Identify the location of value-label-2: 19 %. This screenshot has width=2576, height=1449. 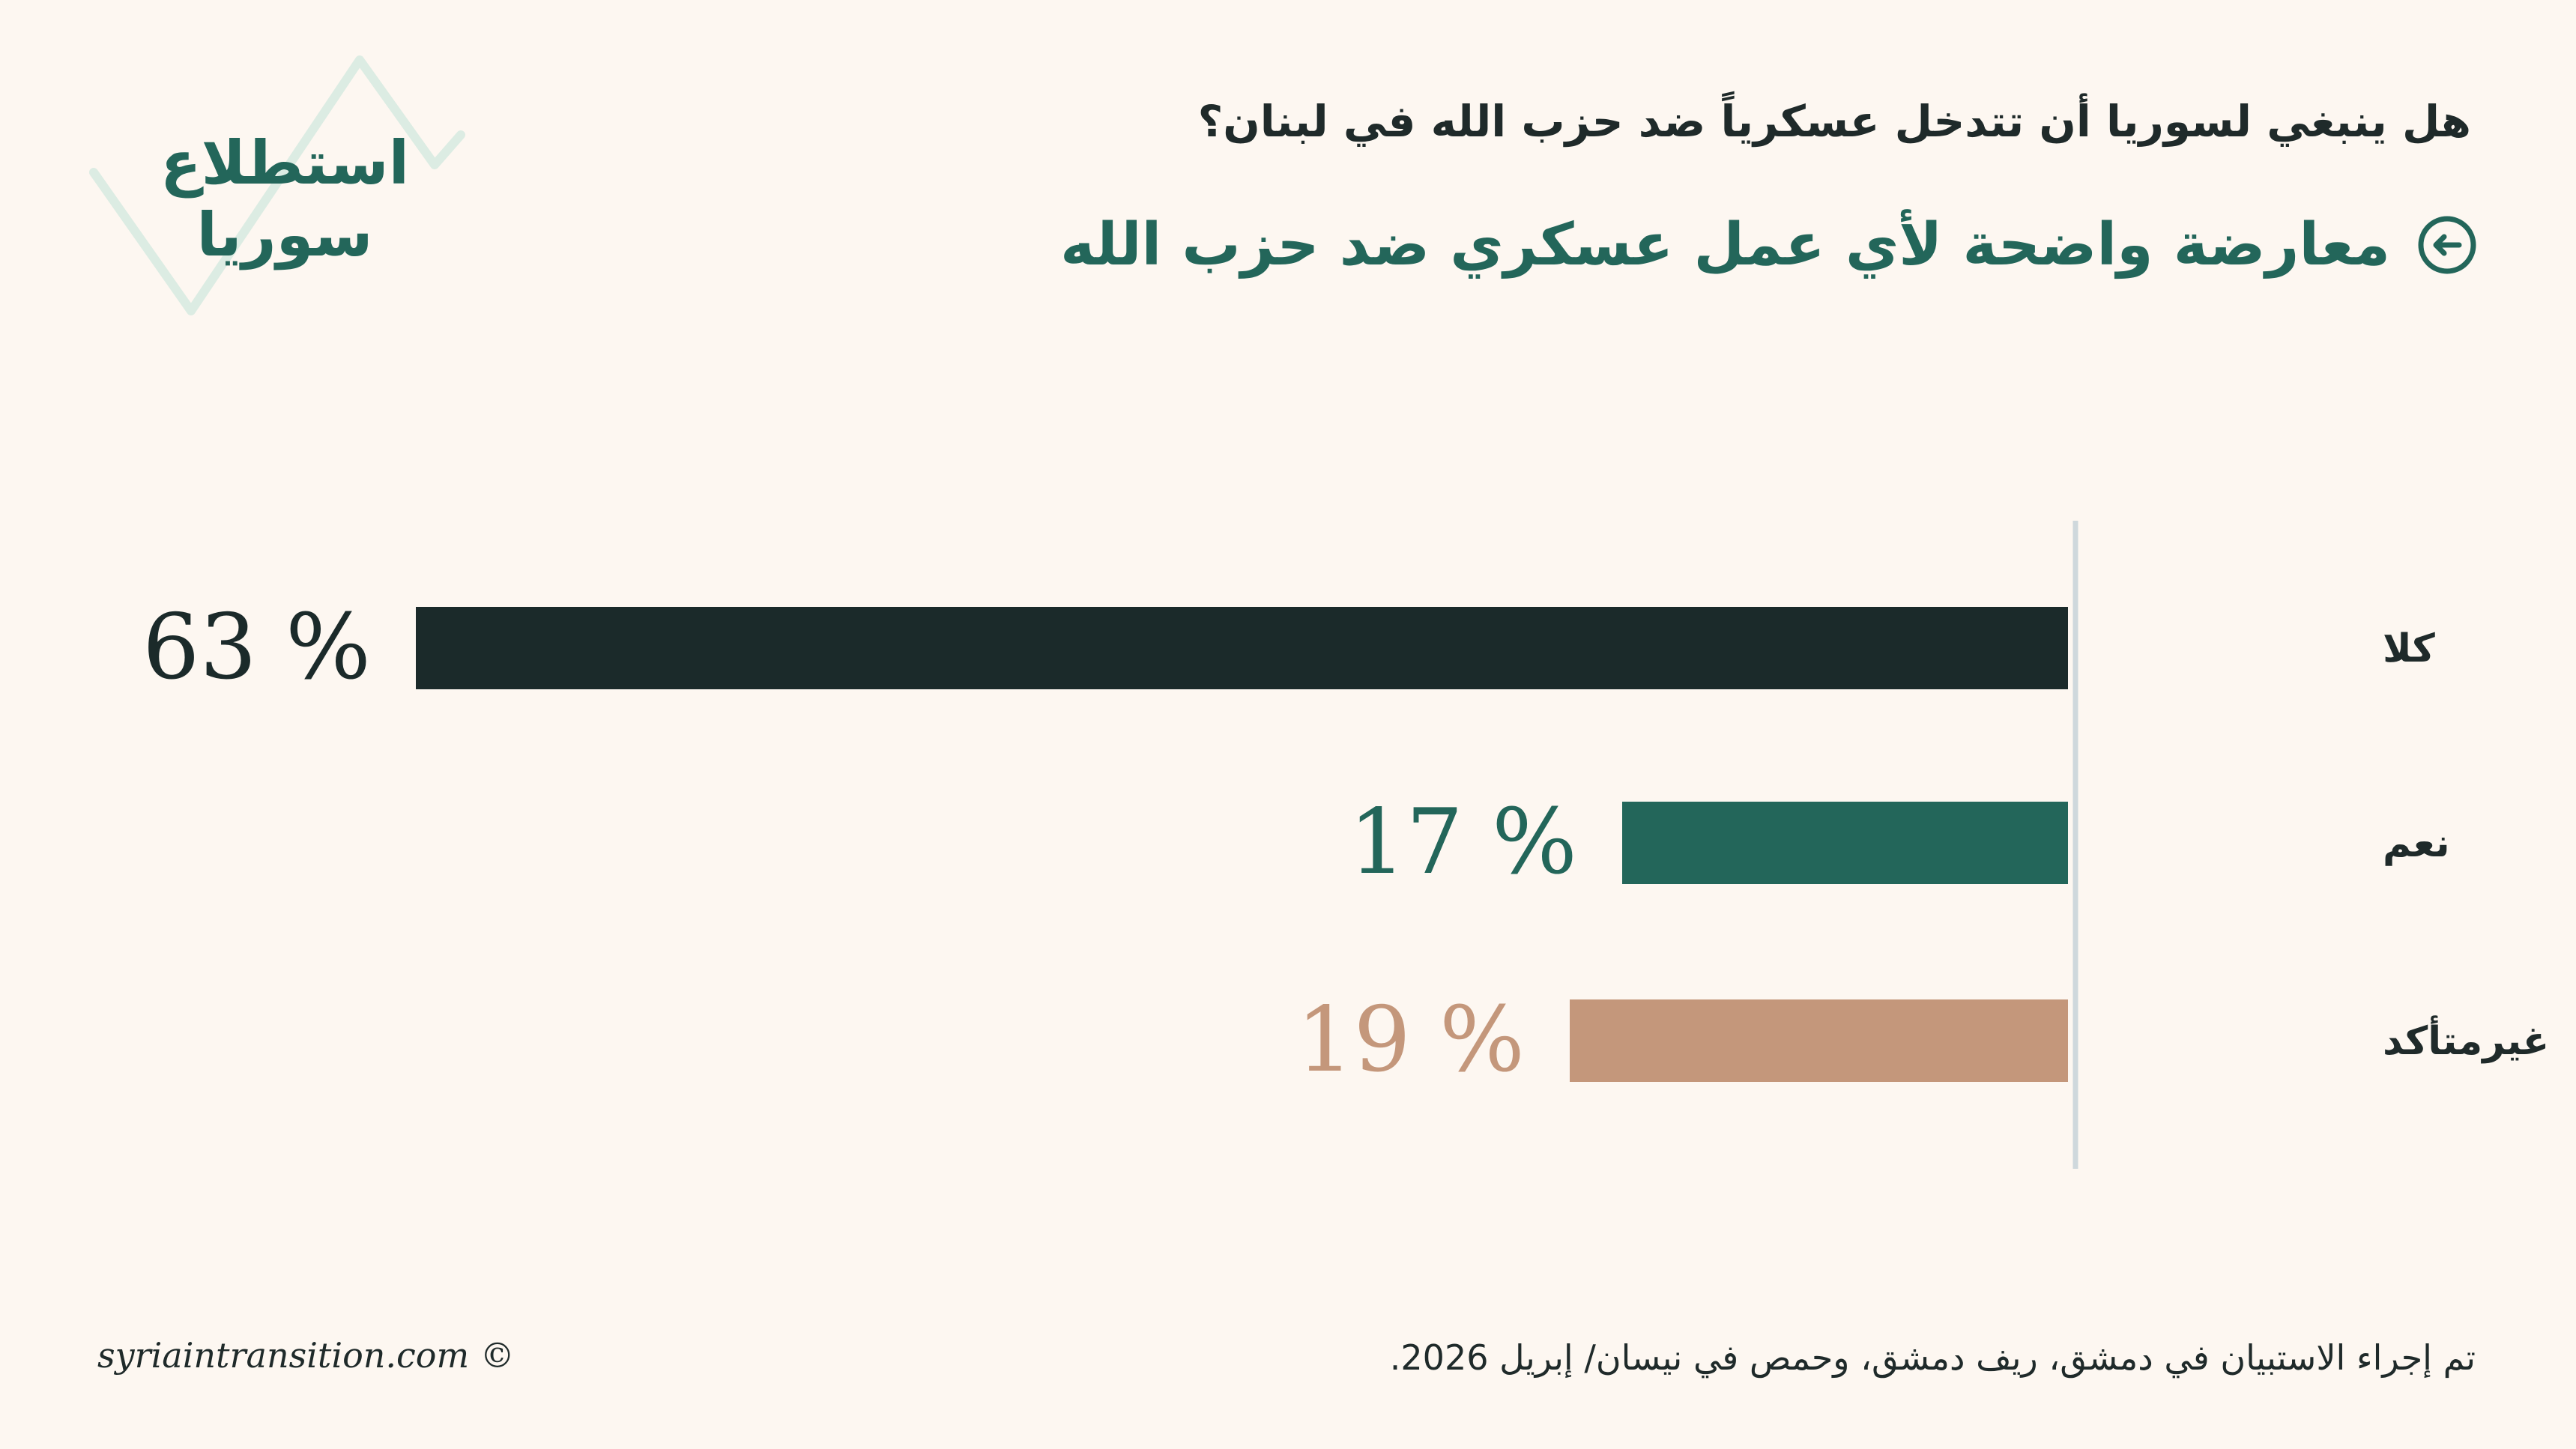
(1410, 1040).